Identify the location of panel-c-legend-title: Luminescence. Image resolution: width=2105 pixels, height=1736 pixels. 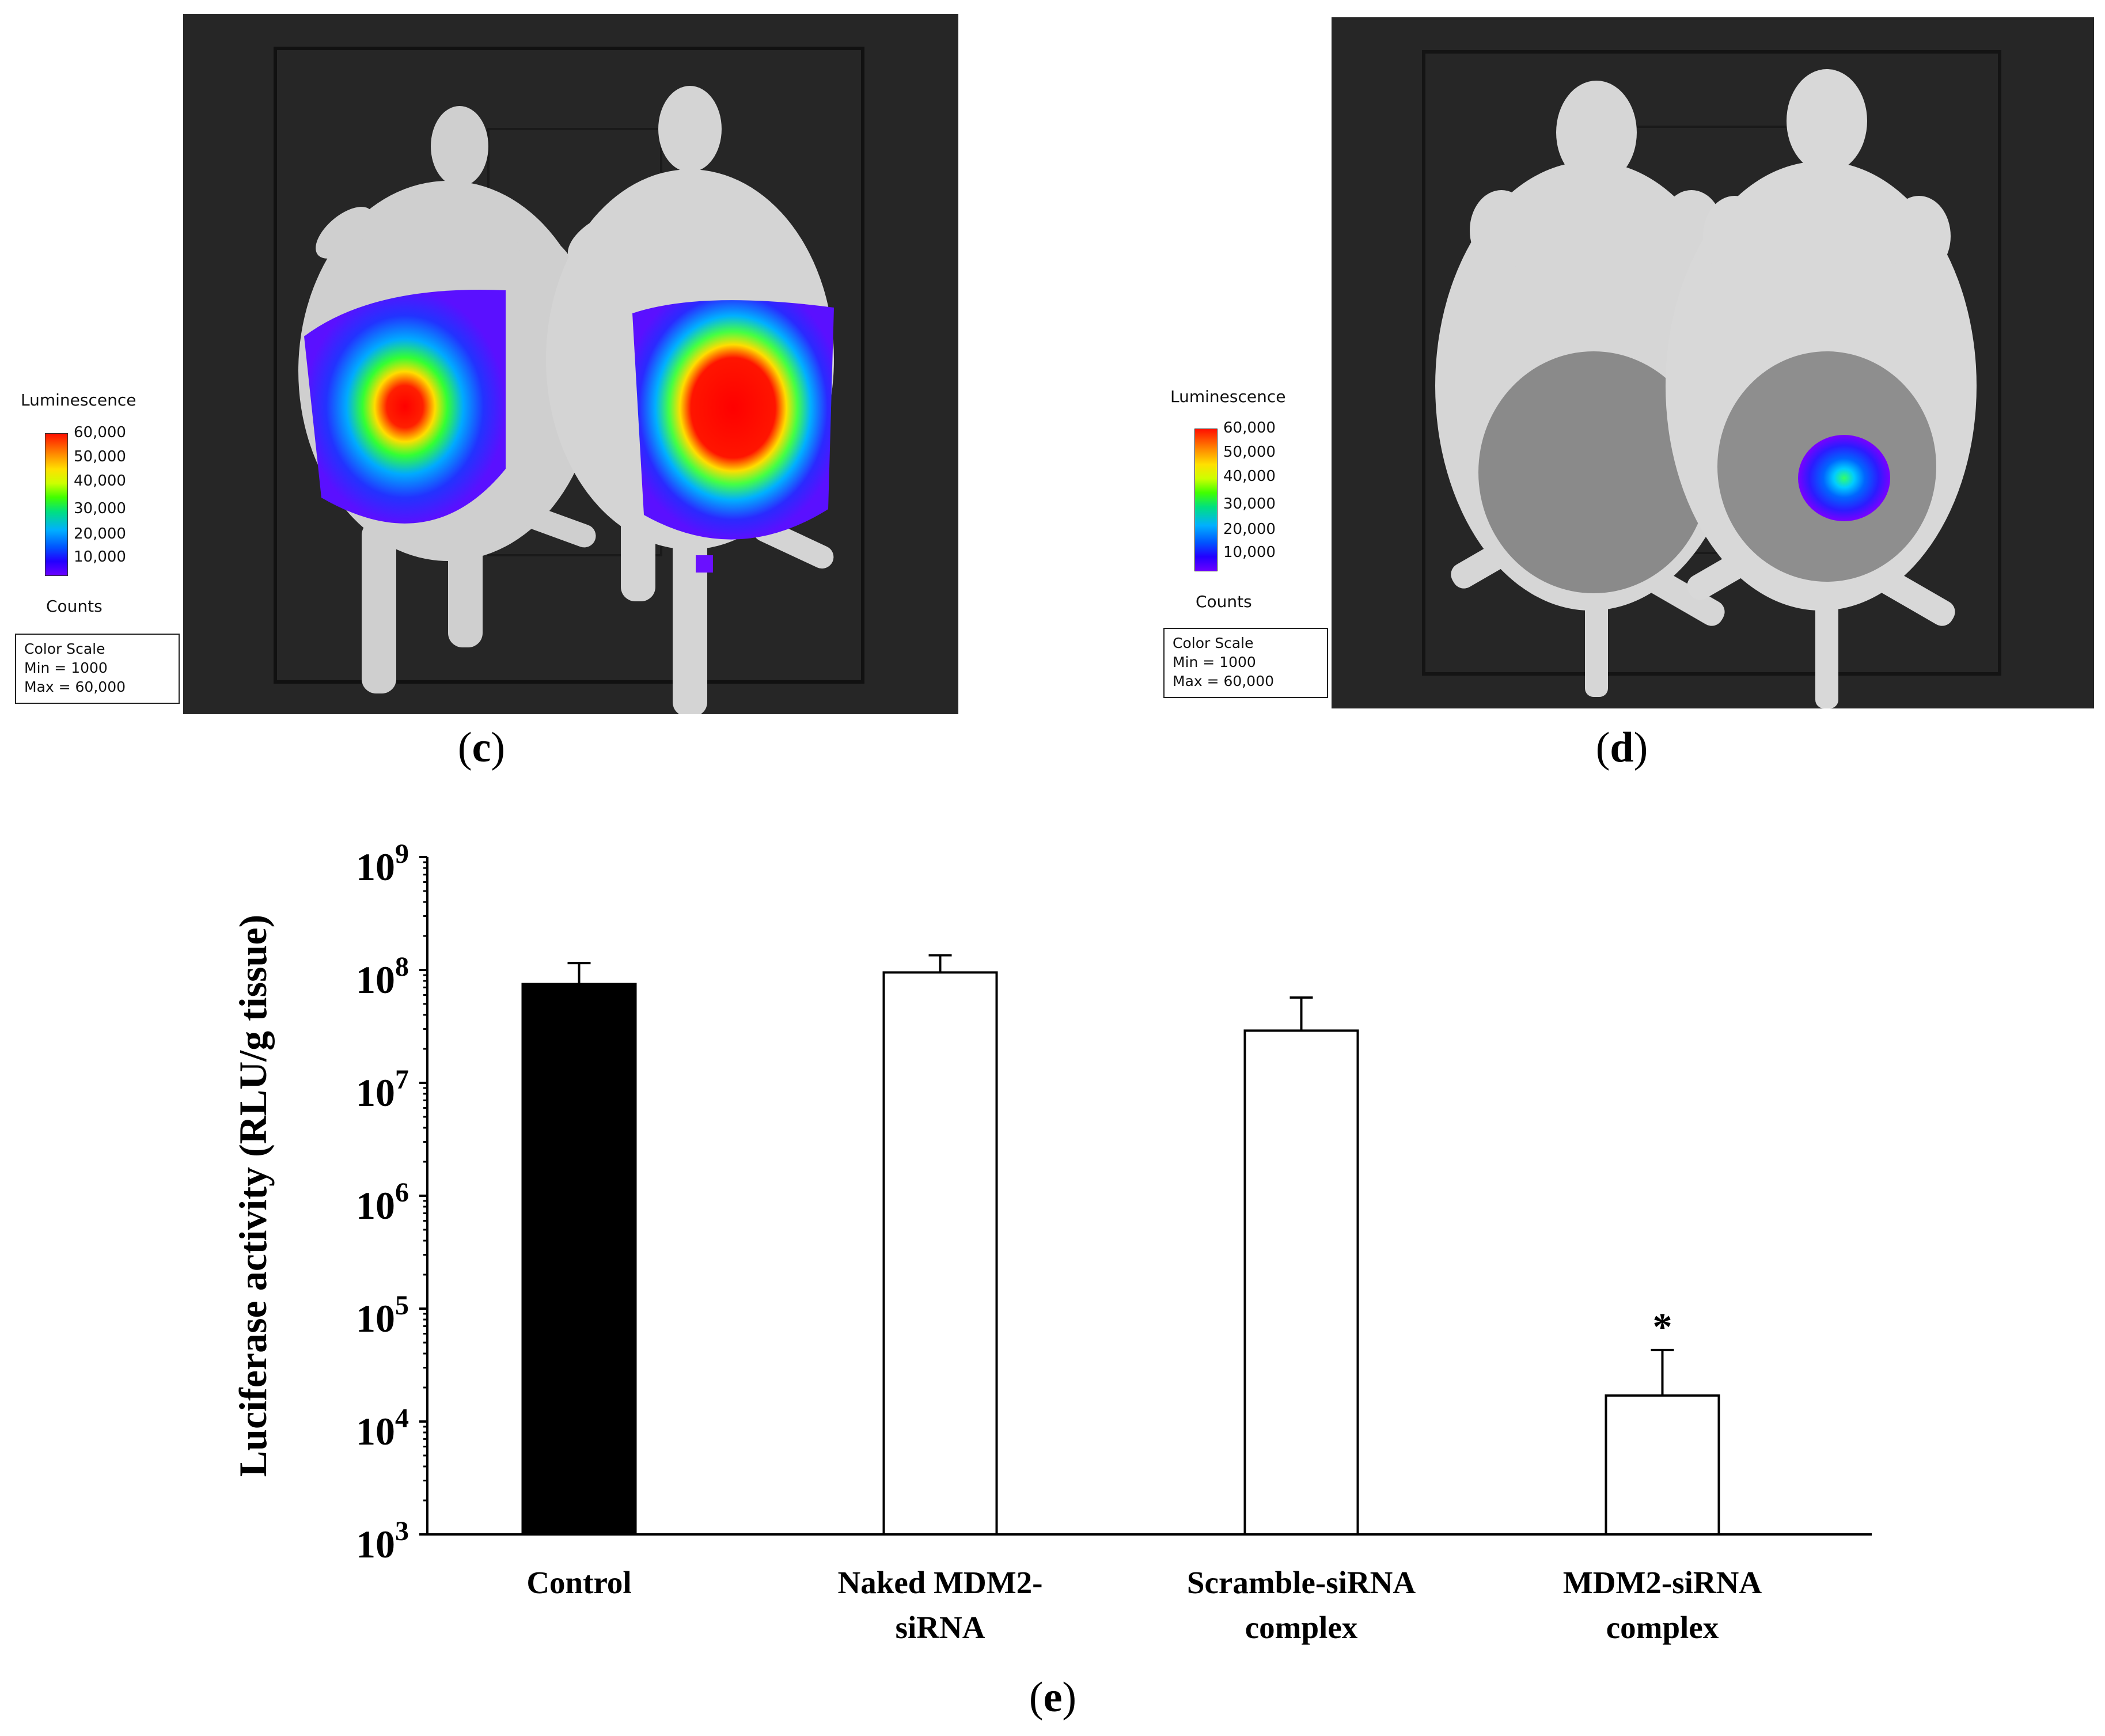
(78, 400).